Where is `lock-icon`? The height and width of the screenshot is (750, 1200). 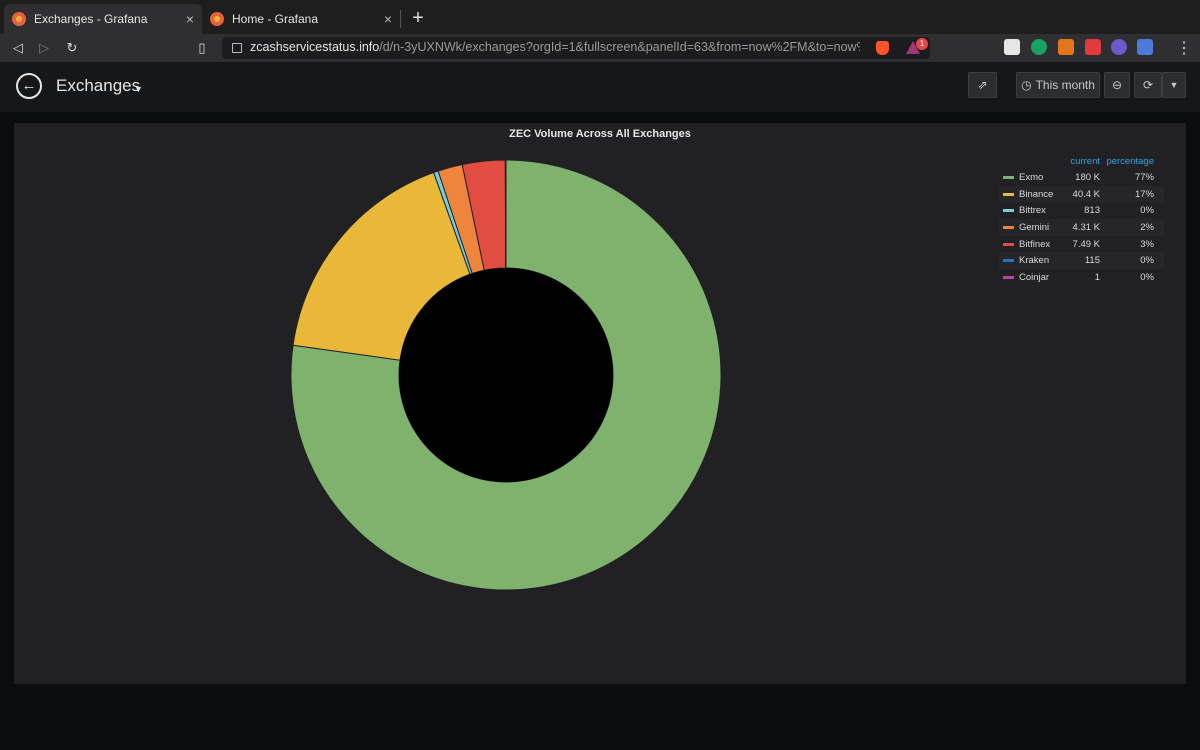 lock-icon is located at coordinates (237, 48).